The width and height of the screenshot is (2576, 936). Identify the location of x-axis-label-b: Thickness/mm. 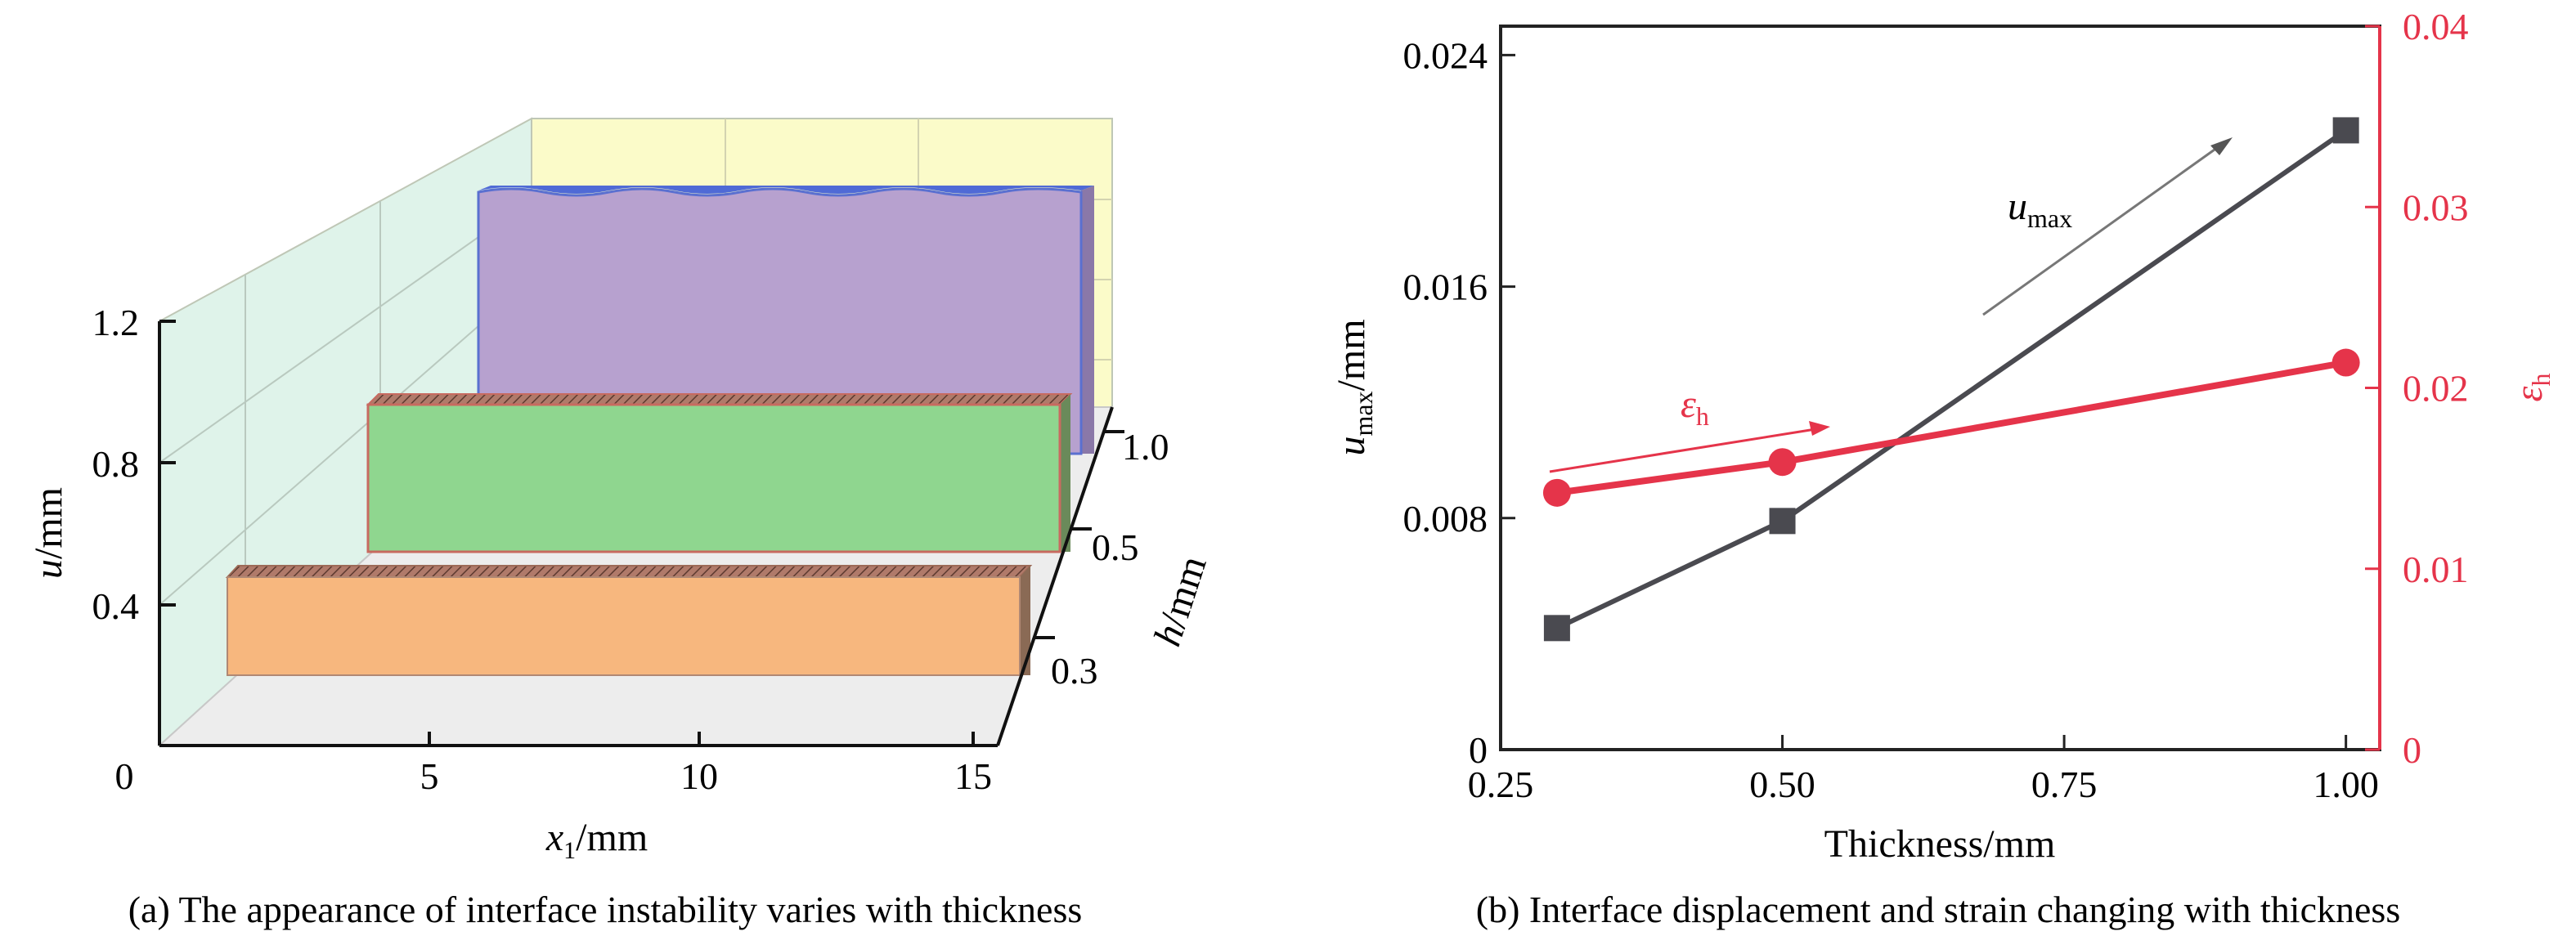
(1940, 844).